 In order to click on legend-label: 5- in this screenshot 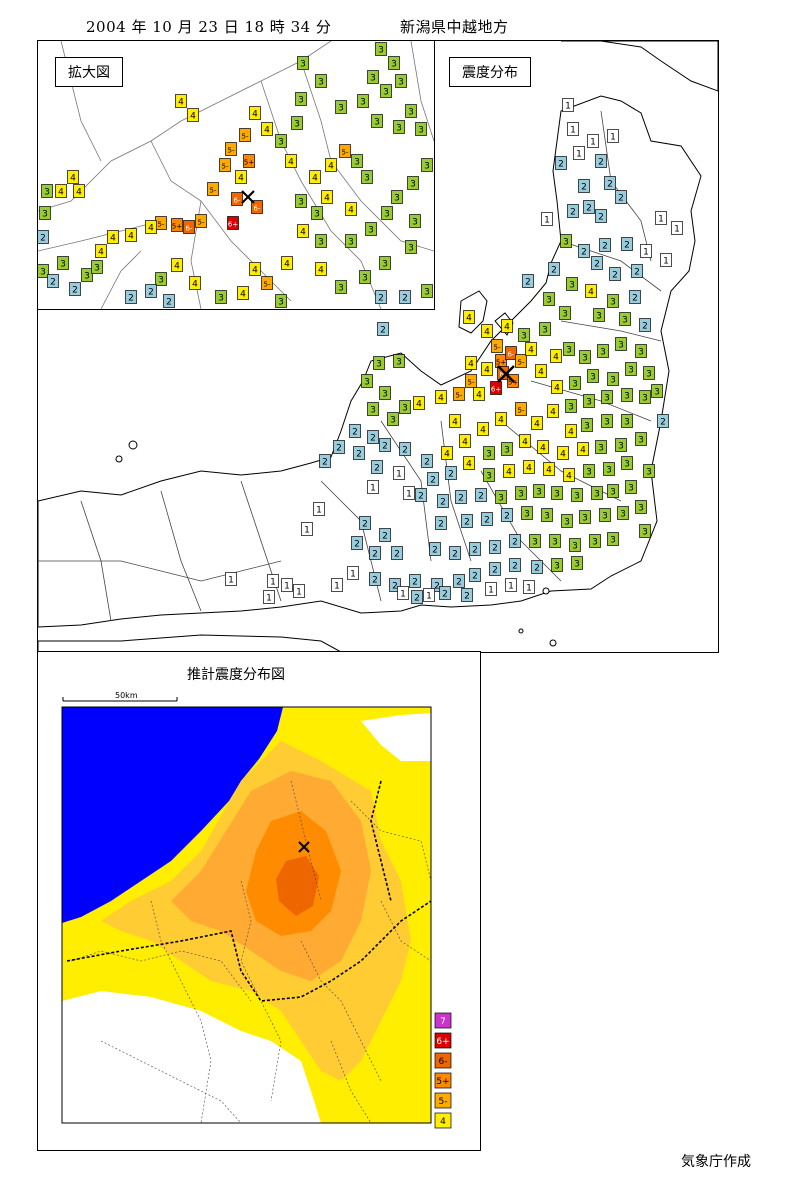, I will do `click(443, 1102)`.